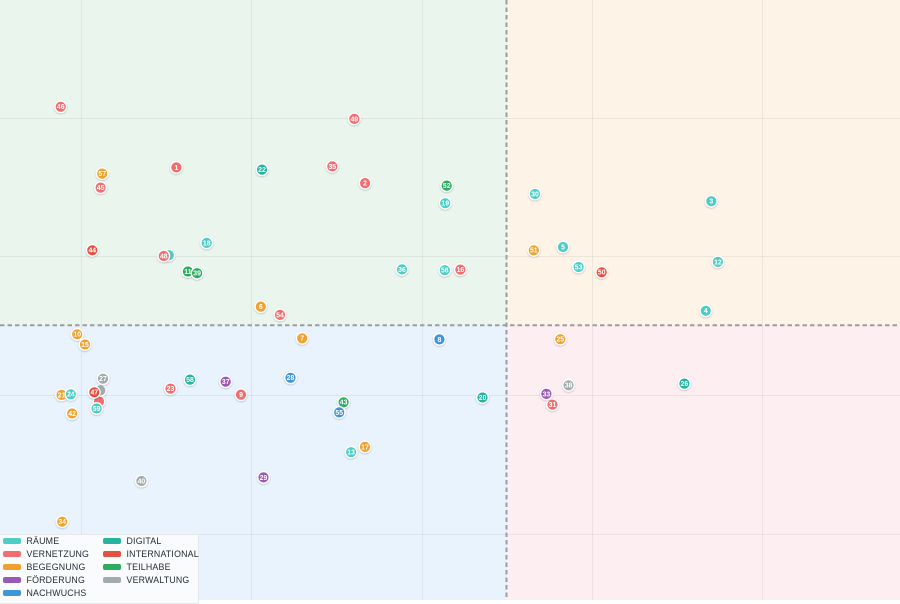  I want to click on svg-text: 49, so click(354, 119).